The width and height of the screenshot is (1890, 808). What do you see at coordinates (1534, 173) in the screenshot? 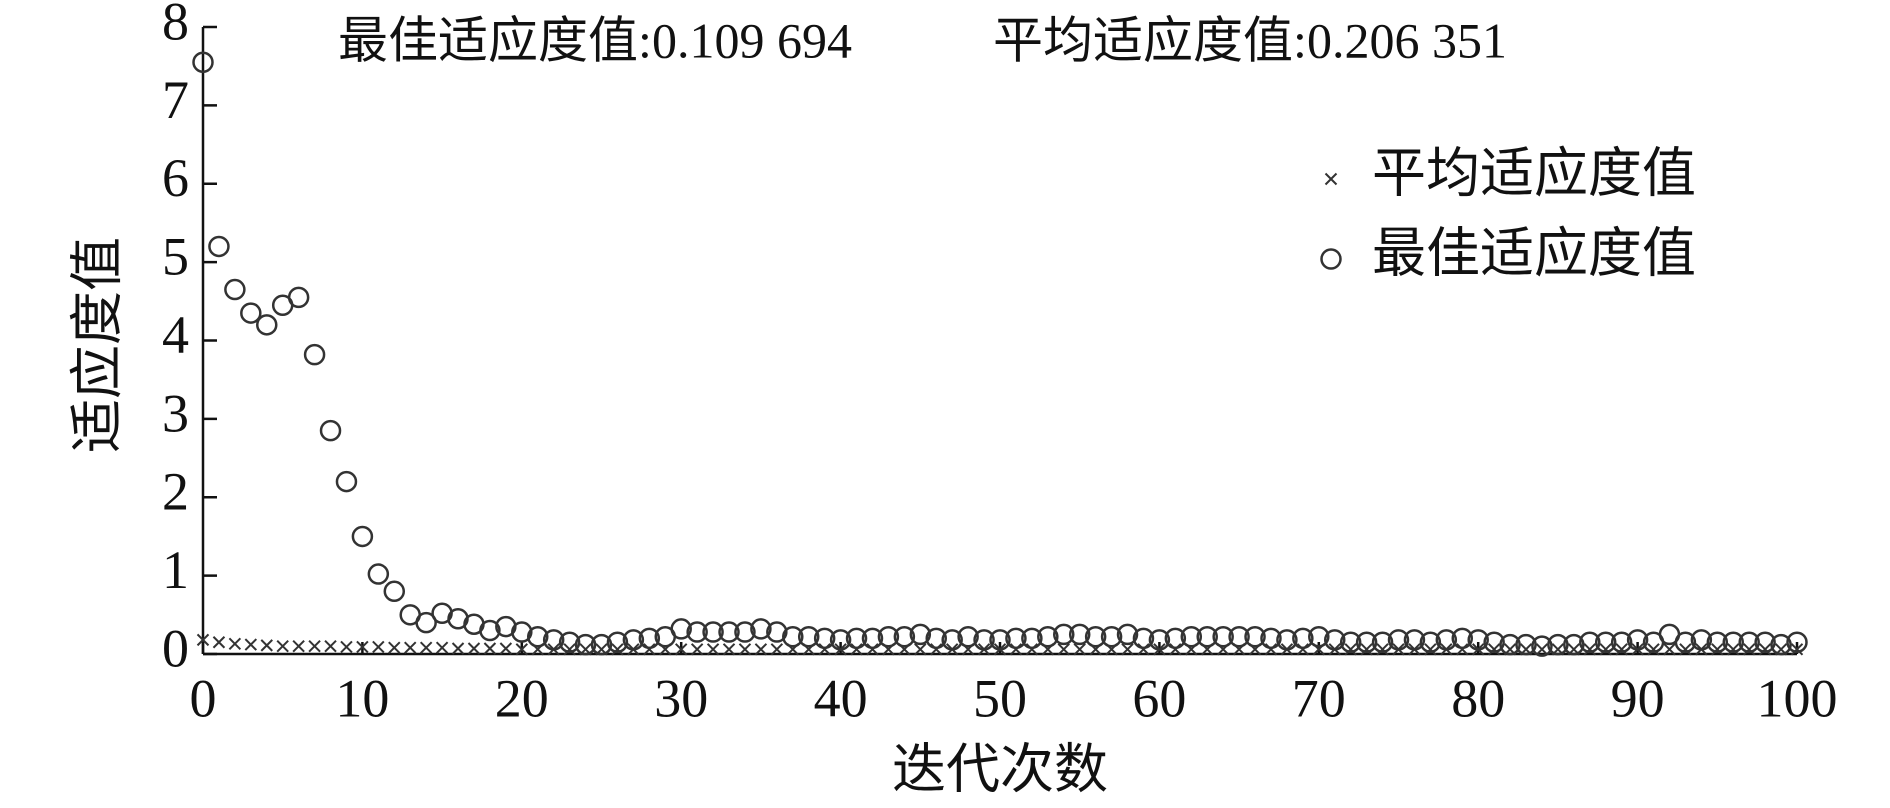
I see `legend-label: 平均适应度值` at bounding box center [1534, 173].